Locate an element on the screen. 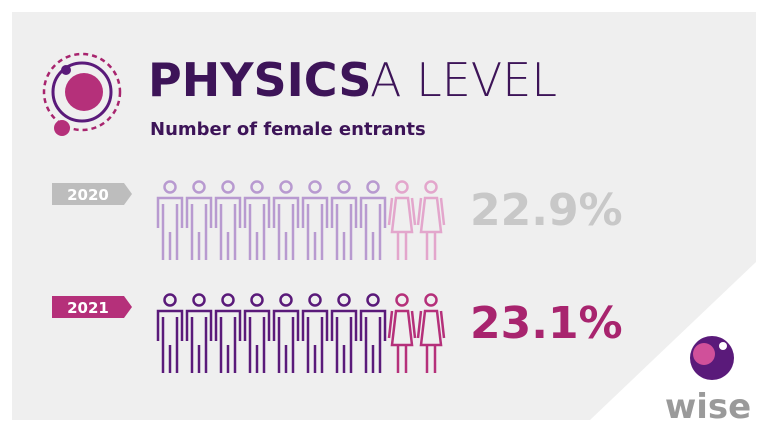 Image resolution: width=768 pixels, height=432 pixels. logo: wise is located at coordinates (708, 381).